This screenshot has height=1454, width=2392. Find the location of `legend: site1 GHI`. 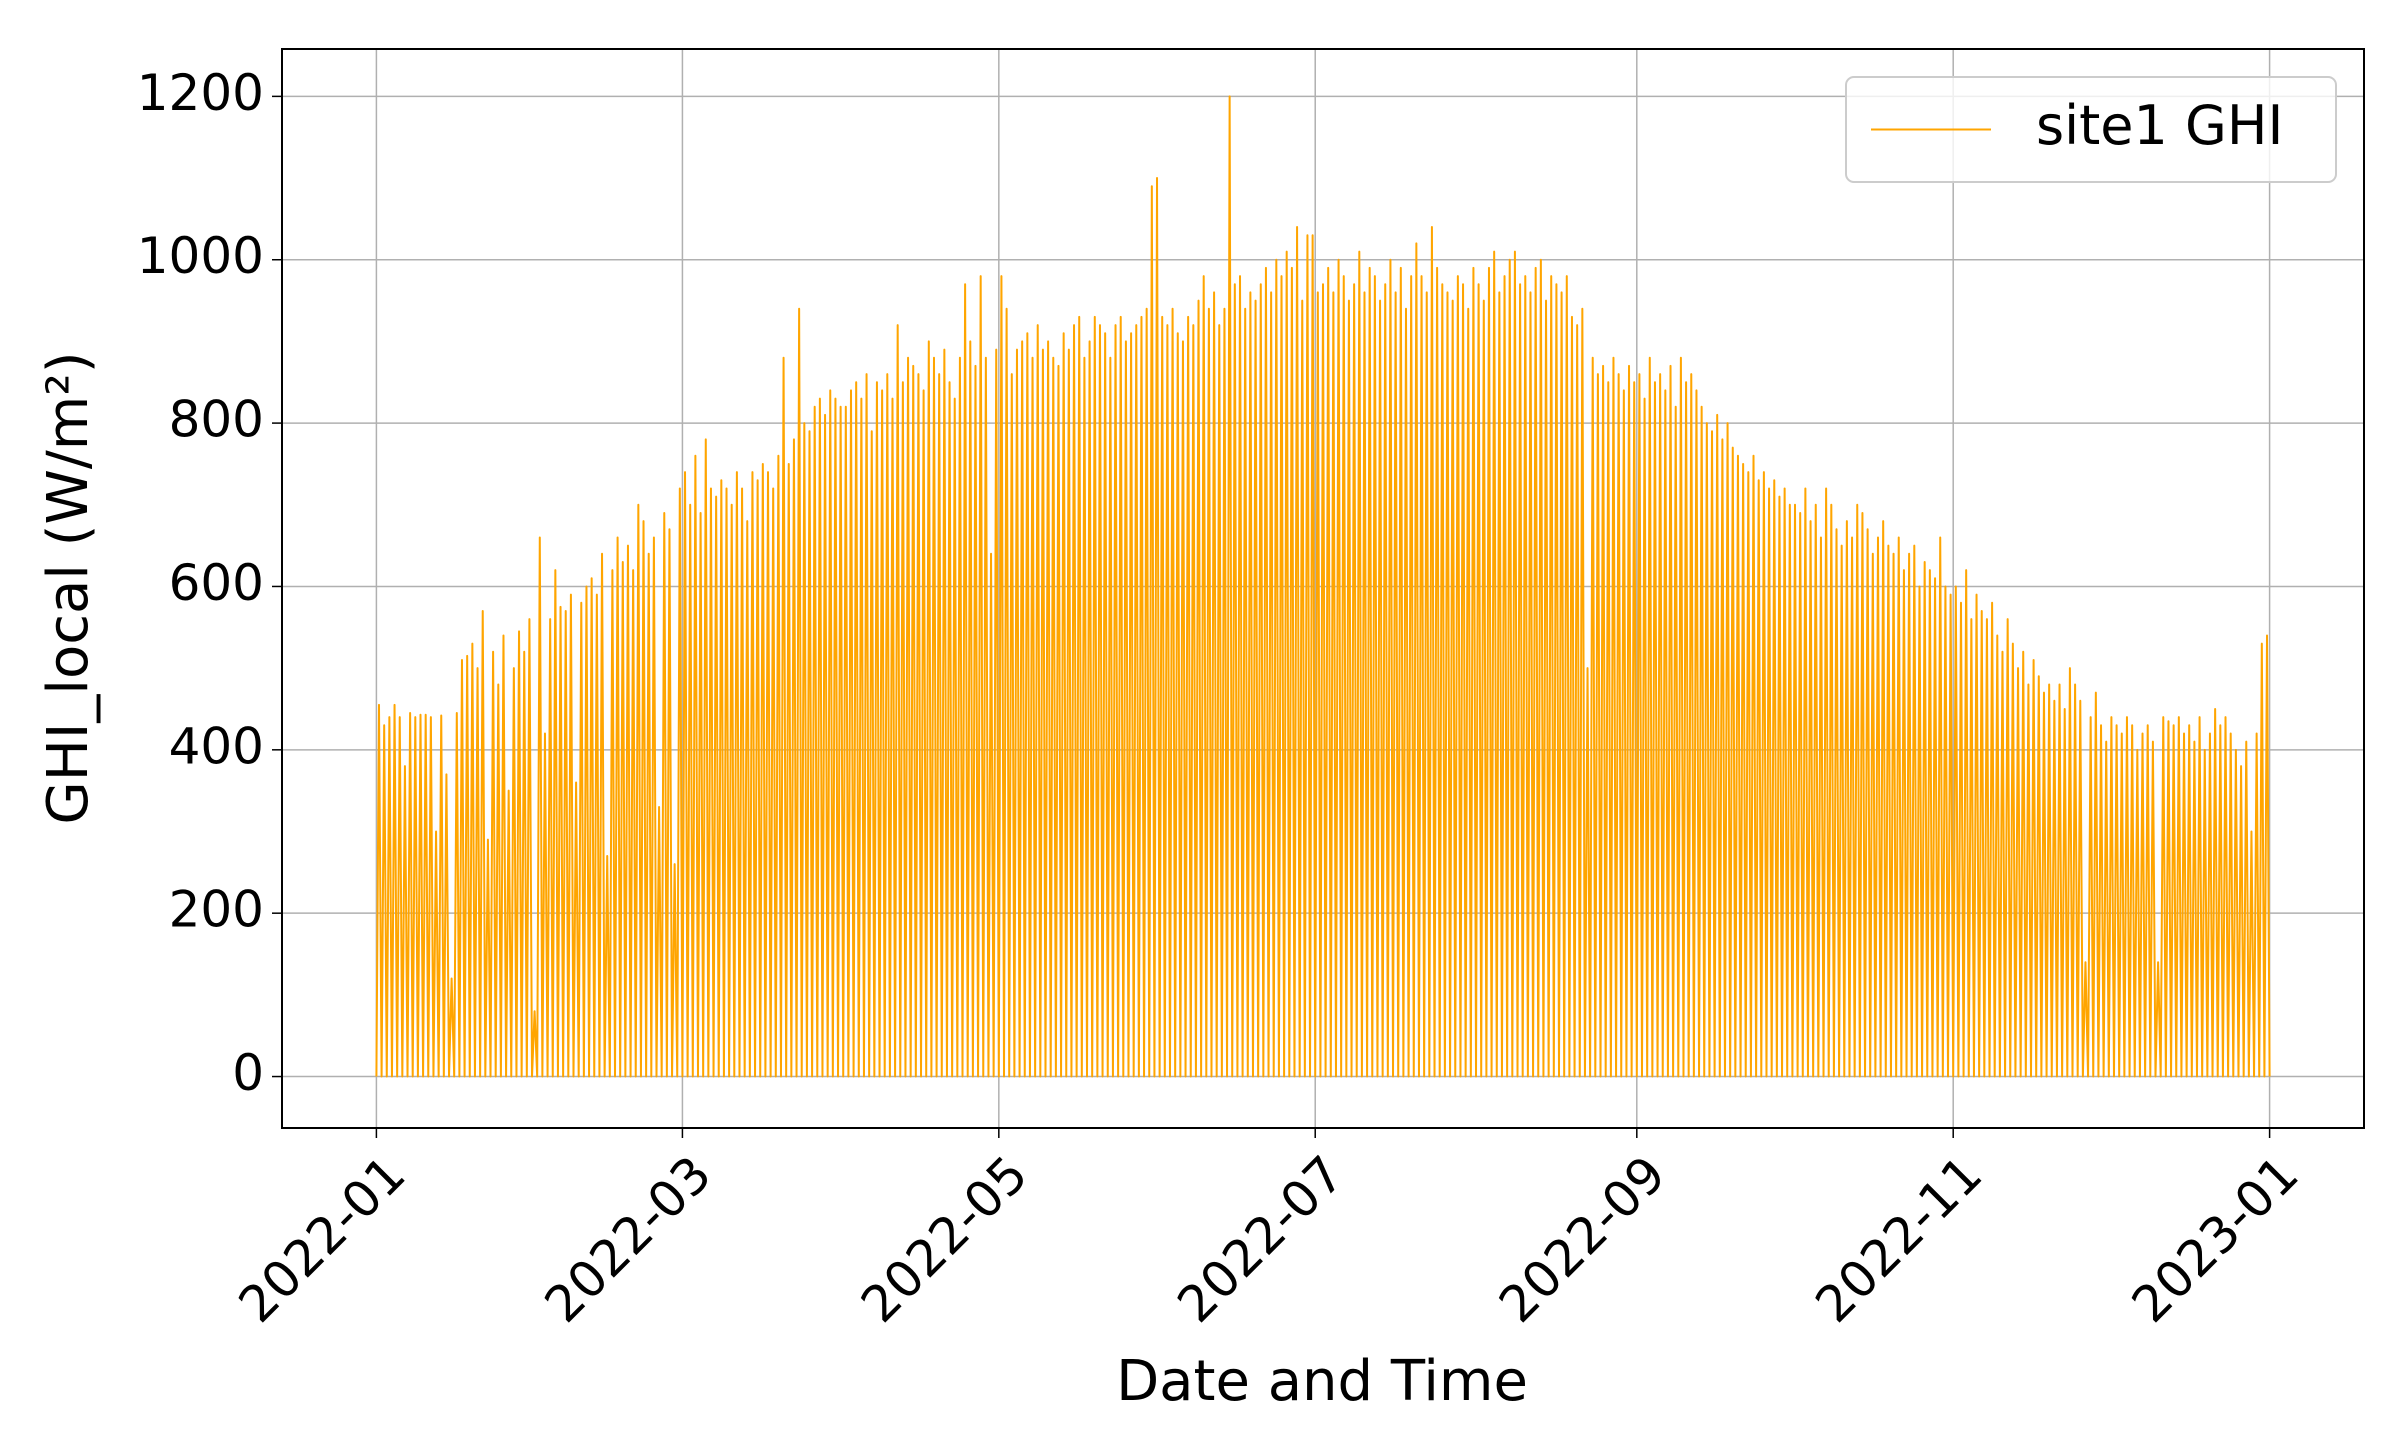

legend: site1 GHI is located at coordinates (2091, 129).